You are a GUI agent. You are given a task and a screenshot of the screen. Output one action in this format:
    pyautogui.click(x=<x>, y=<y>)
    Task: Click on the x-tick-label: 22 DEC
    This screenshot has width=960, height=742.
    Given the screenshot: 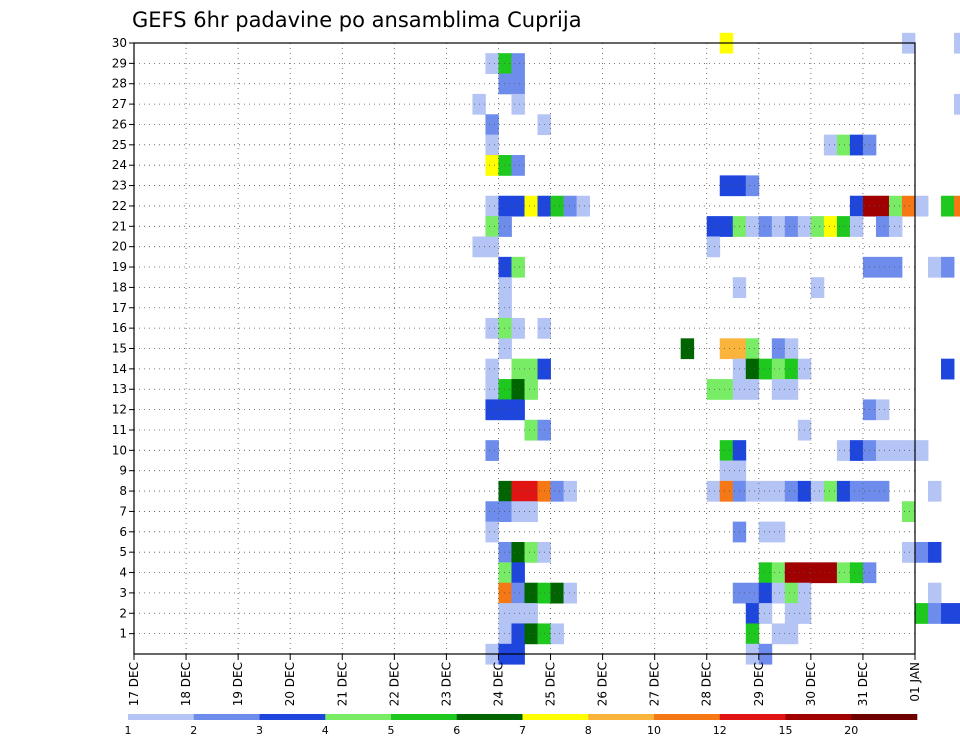 What is the action you would take?
    pyautogui.click(x=394, y=684)
    